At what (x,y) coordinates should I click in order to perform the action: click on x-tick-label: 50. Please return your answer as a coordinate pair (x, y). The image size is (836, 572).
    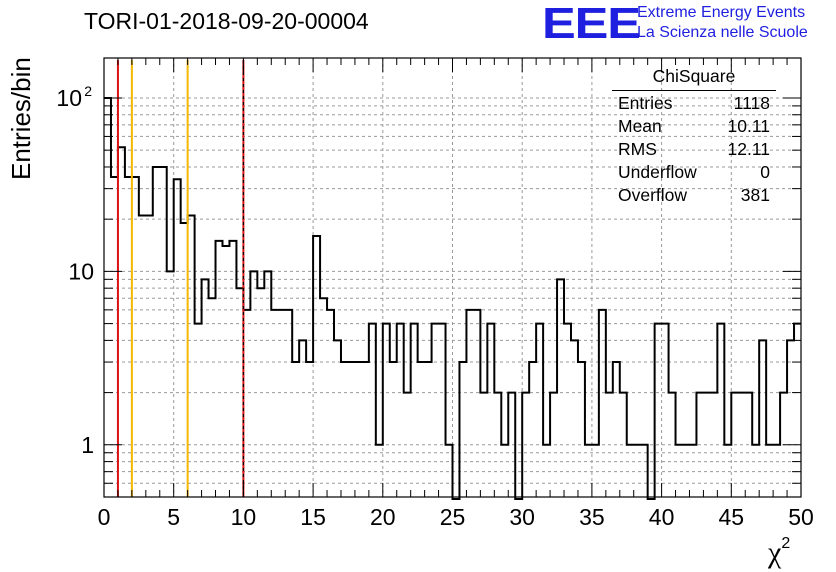
    Looking at the image, I should click on (801, 517).